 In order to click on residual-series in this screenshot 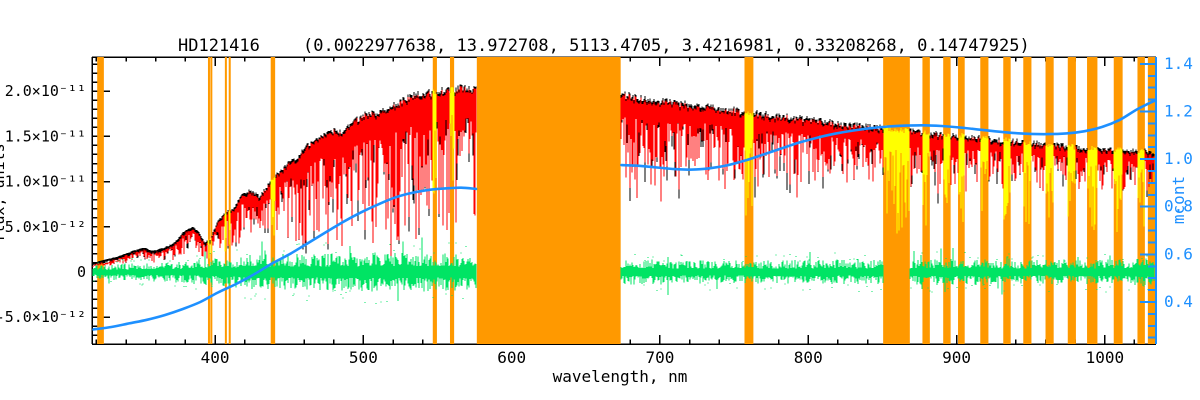, I will do `click(623, 270)`.